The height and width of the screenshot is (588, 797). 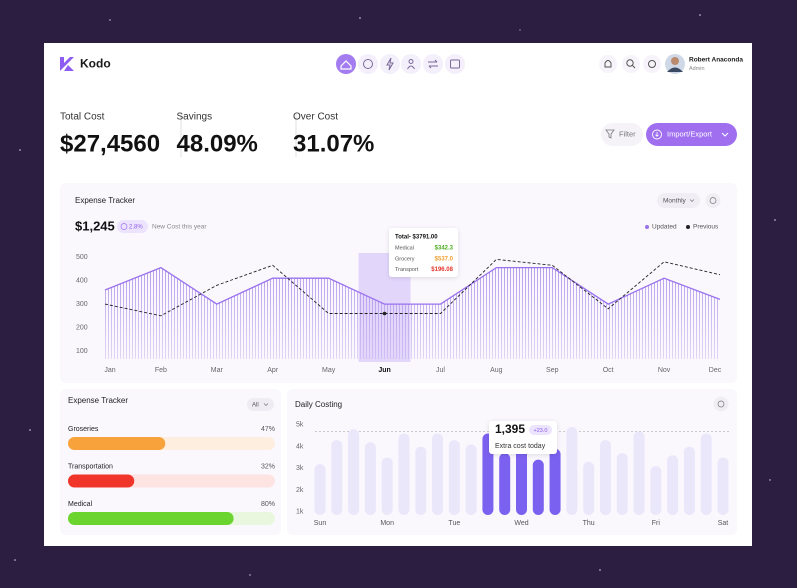 What do you see at coordinates (631, 64) in the screenshot?
I see `search` at bounding box center [631, 64].